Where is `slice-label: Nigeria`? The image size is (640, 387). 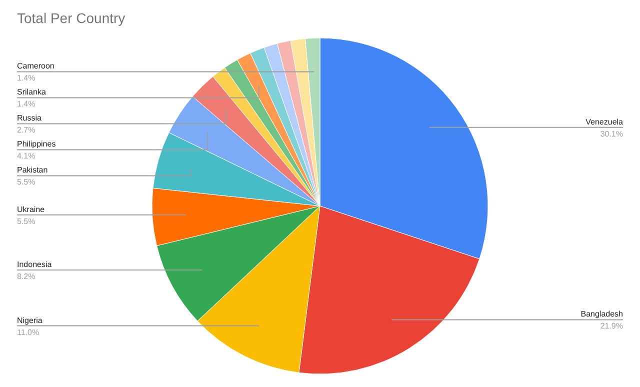 slice-label: Nigeria is located at coordinates (30, 320).